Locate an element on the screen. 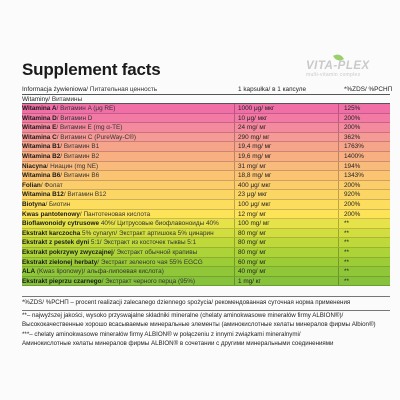  nutrient-pct: 194% is located at coordinates (352, 166).